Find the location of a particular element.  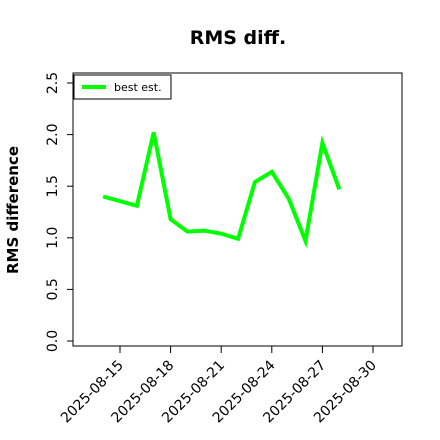

y-tick-label: 1.5 is located at coordinates (53, 186).